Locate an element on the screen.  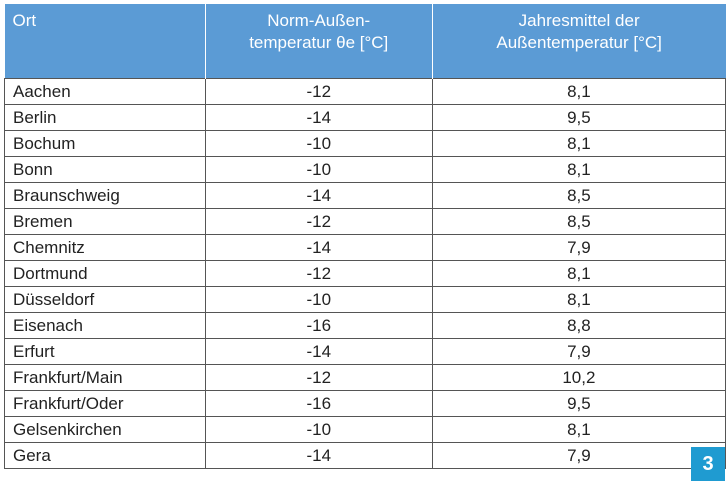
table-row: Eisenach -16 8,8 is located at coordinates (365, 325).